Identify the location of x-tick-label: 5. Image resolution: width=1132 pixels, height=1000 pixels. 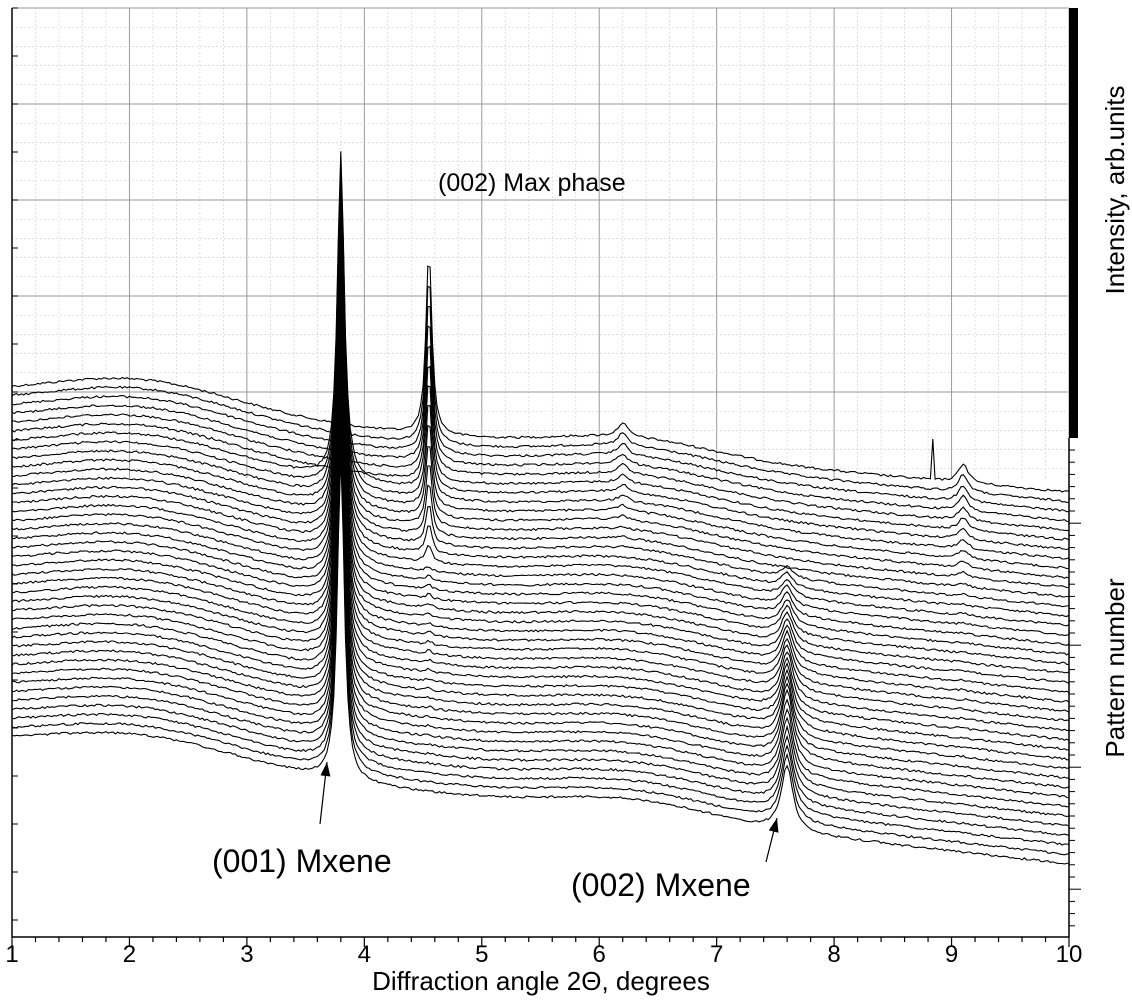
(481, 954).